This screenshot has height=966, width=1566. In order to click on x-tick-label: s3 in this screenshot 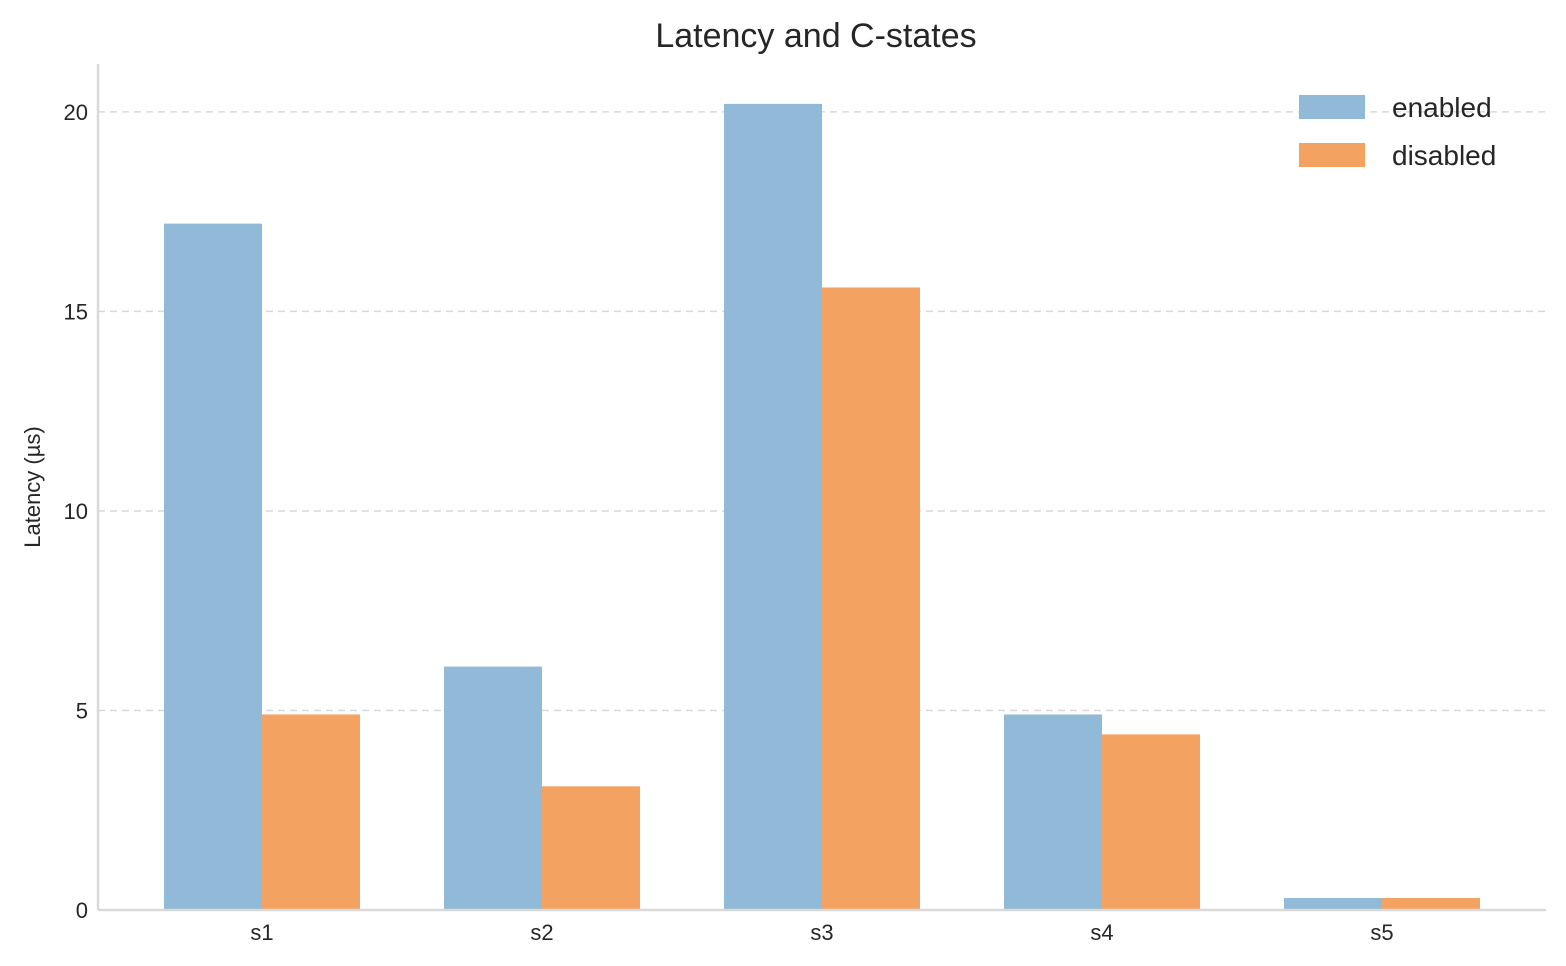, I will do `click(821, 932)`.